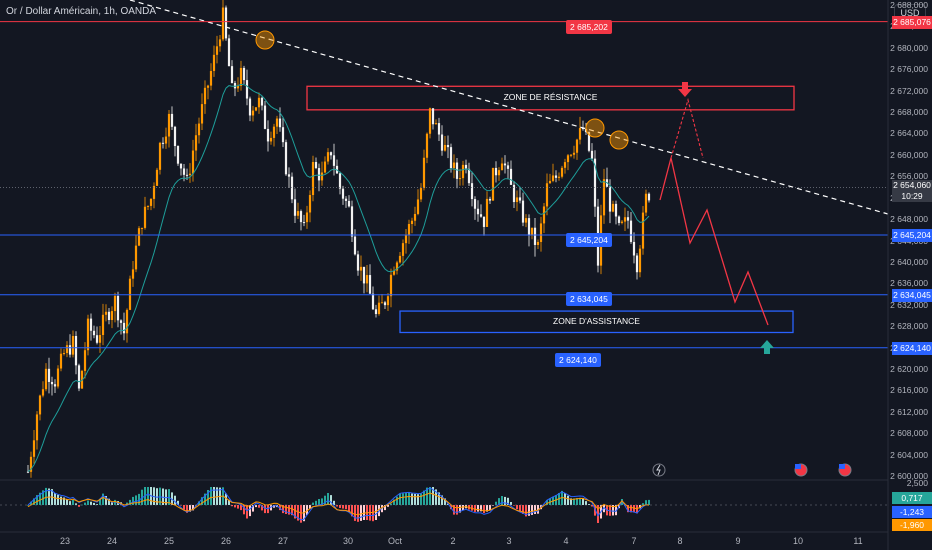  What do you see at coordinates (550, 97) in the screenshot?
I see `zone-label: ZONE DE RÉSISTANCE` at bounding box center [550, 97].